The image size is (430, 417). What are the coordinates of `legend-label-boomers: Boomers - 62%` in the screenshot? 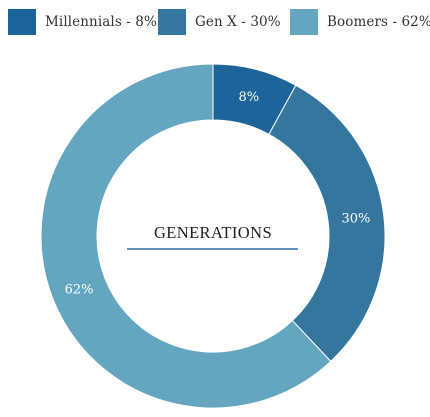 It's located at (378, 22).